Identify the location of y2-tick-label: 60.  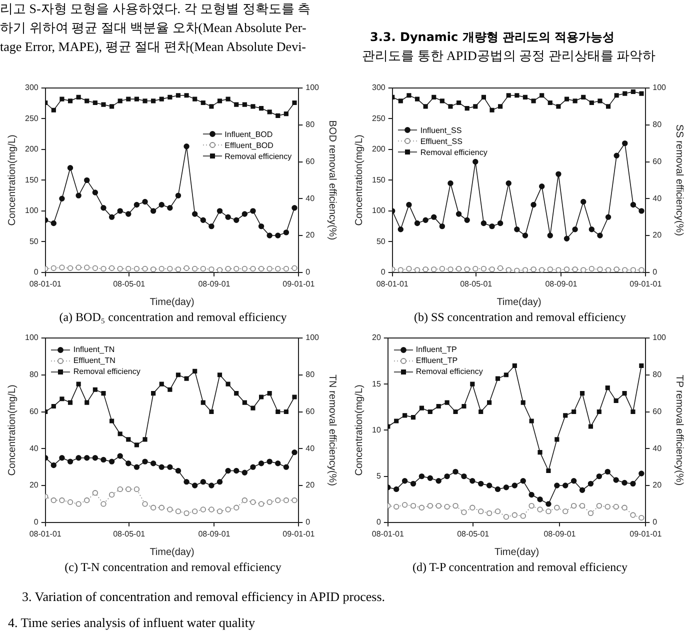
(657, 161).